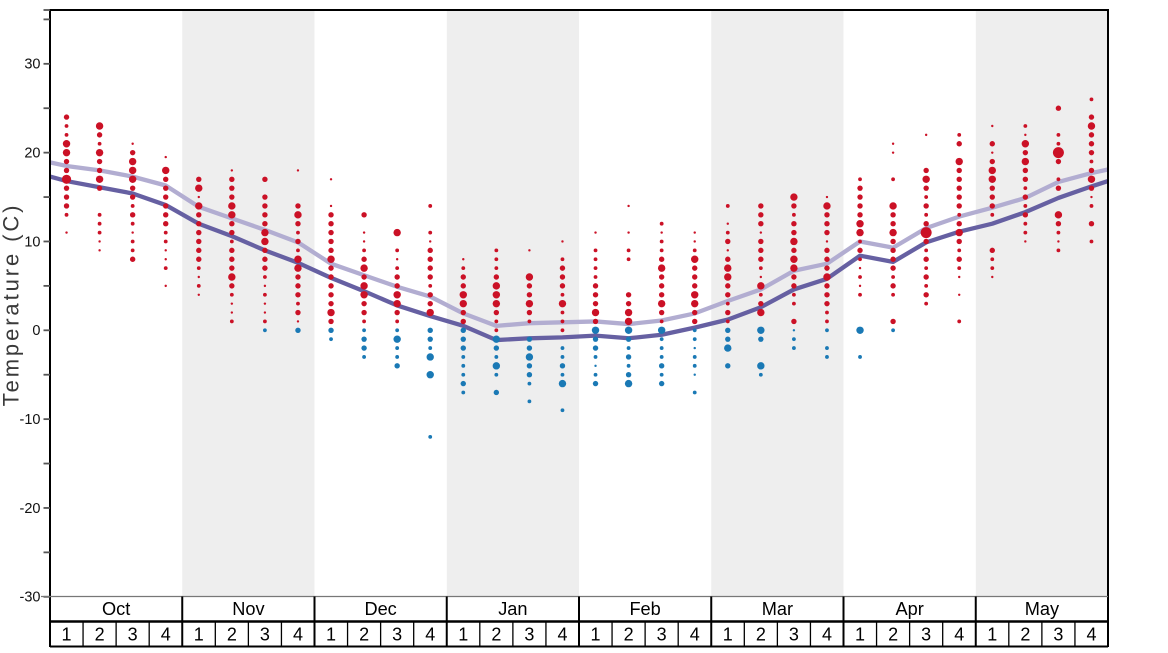 The width and height of the screenshot is (1168, 653). What do you see at coordinates (644, 609) in the screenshot?
I see `svg-text: Feb` at bounding box center [644, 609].